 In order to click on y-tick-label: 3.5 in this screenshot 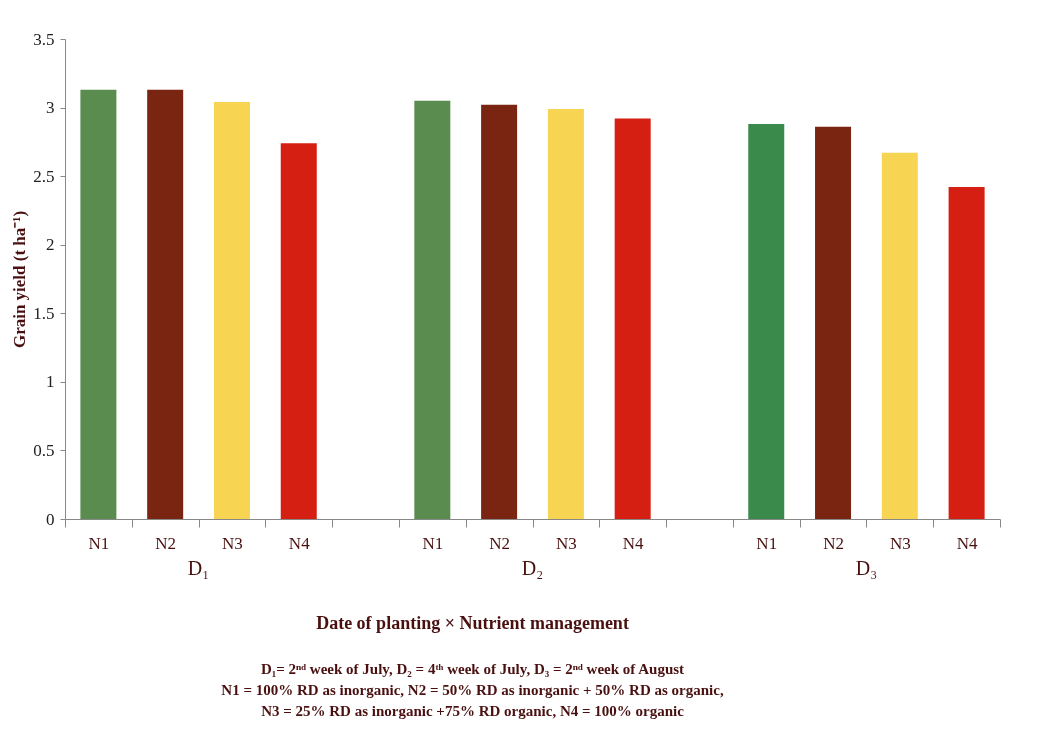, I will do `click(44, 39)`.